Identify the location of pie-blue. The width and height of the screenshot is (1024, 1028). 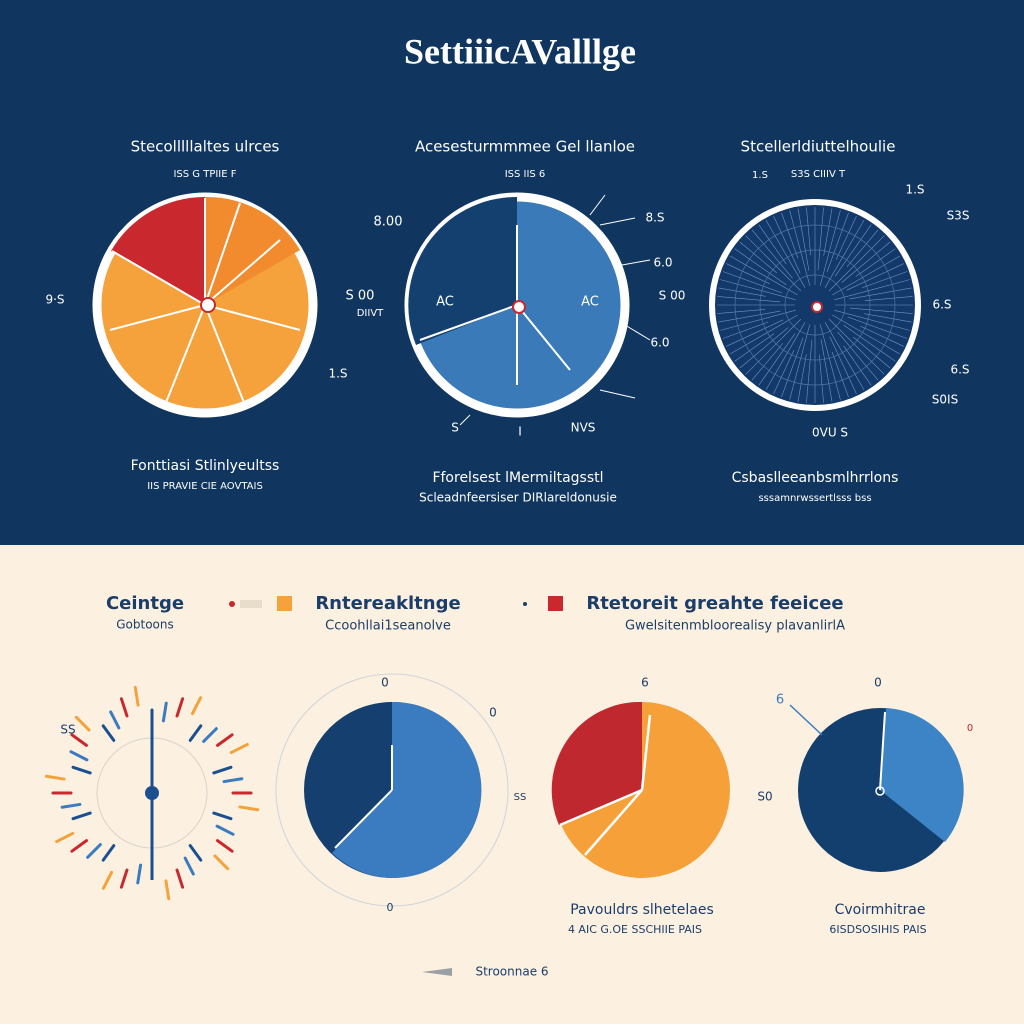
(527, 309).